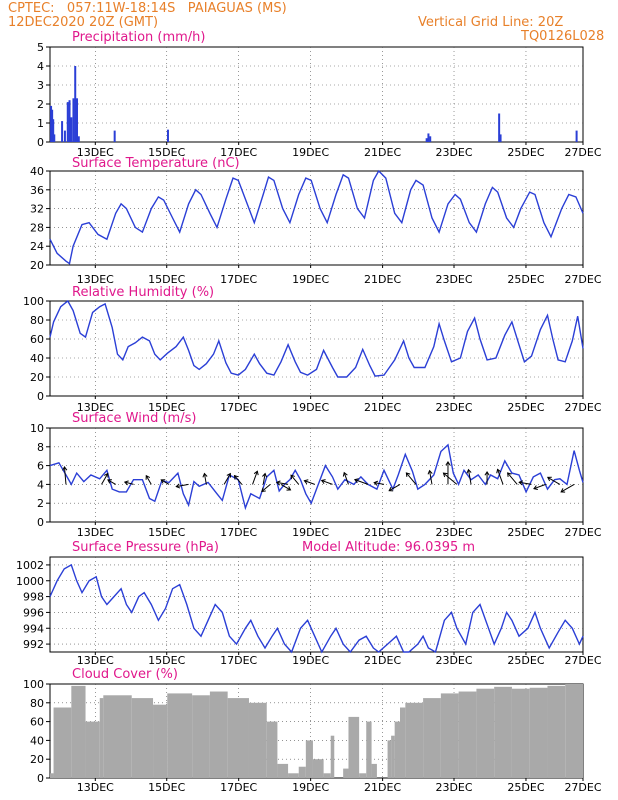 This screenshot has height=800, width=618. I want to click on wind-title: Surface Wind (m/s), so click(134, 418).